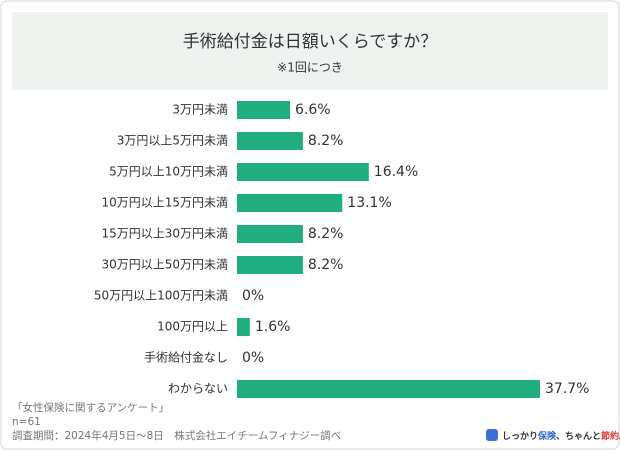 Image resolution: width=620 pixels, height=450 pixels. What do you see at coordinates (200, 110) in the screenshot?
I see `category-label: 3万円未満` at bounding box center [200, 110].